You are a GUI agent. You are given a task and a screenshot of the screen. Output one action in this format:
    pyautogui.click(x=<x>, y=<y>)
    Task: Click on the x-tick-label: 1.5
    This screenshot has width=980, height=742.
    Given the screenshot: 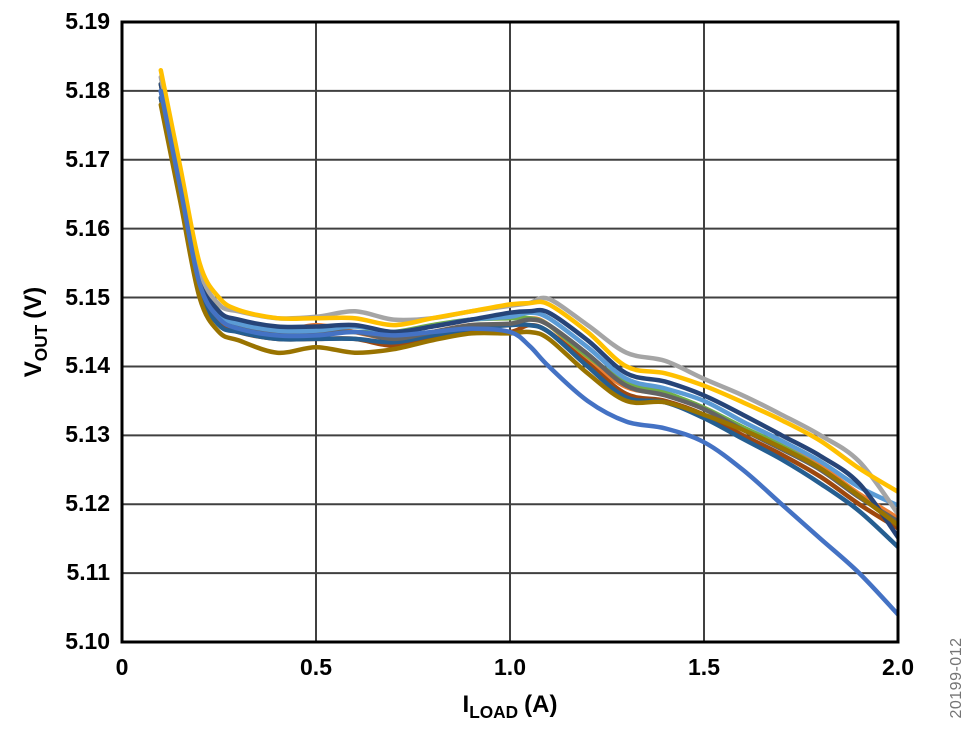 What is the action you would take?
    pyautogui.click(x=704, y=667)
    